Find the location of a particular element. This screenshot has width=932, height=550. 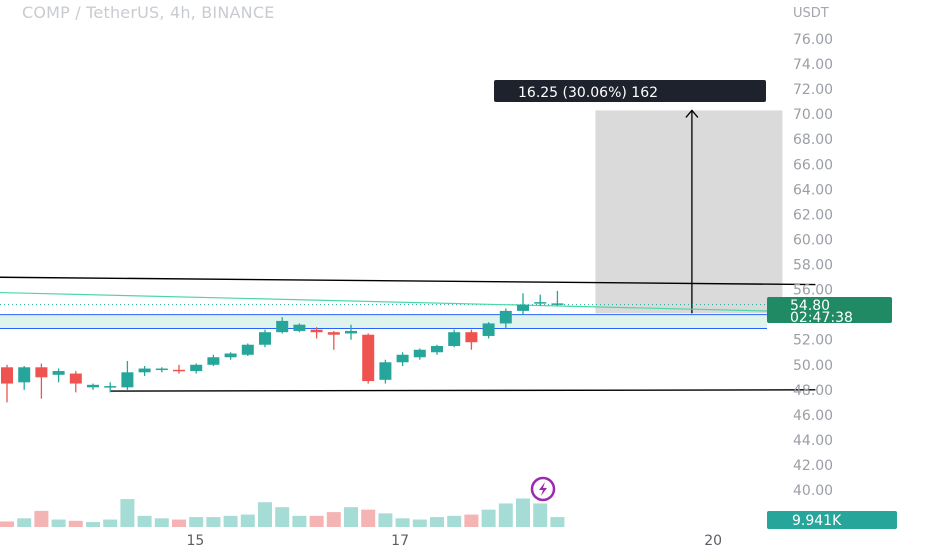

lightning-icon is located at coordinates (543, 489).